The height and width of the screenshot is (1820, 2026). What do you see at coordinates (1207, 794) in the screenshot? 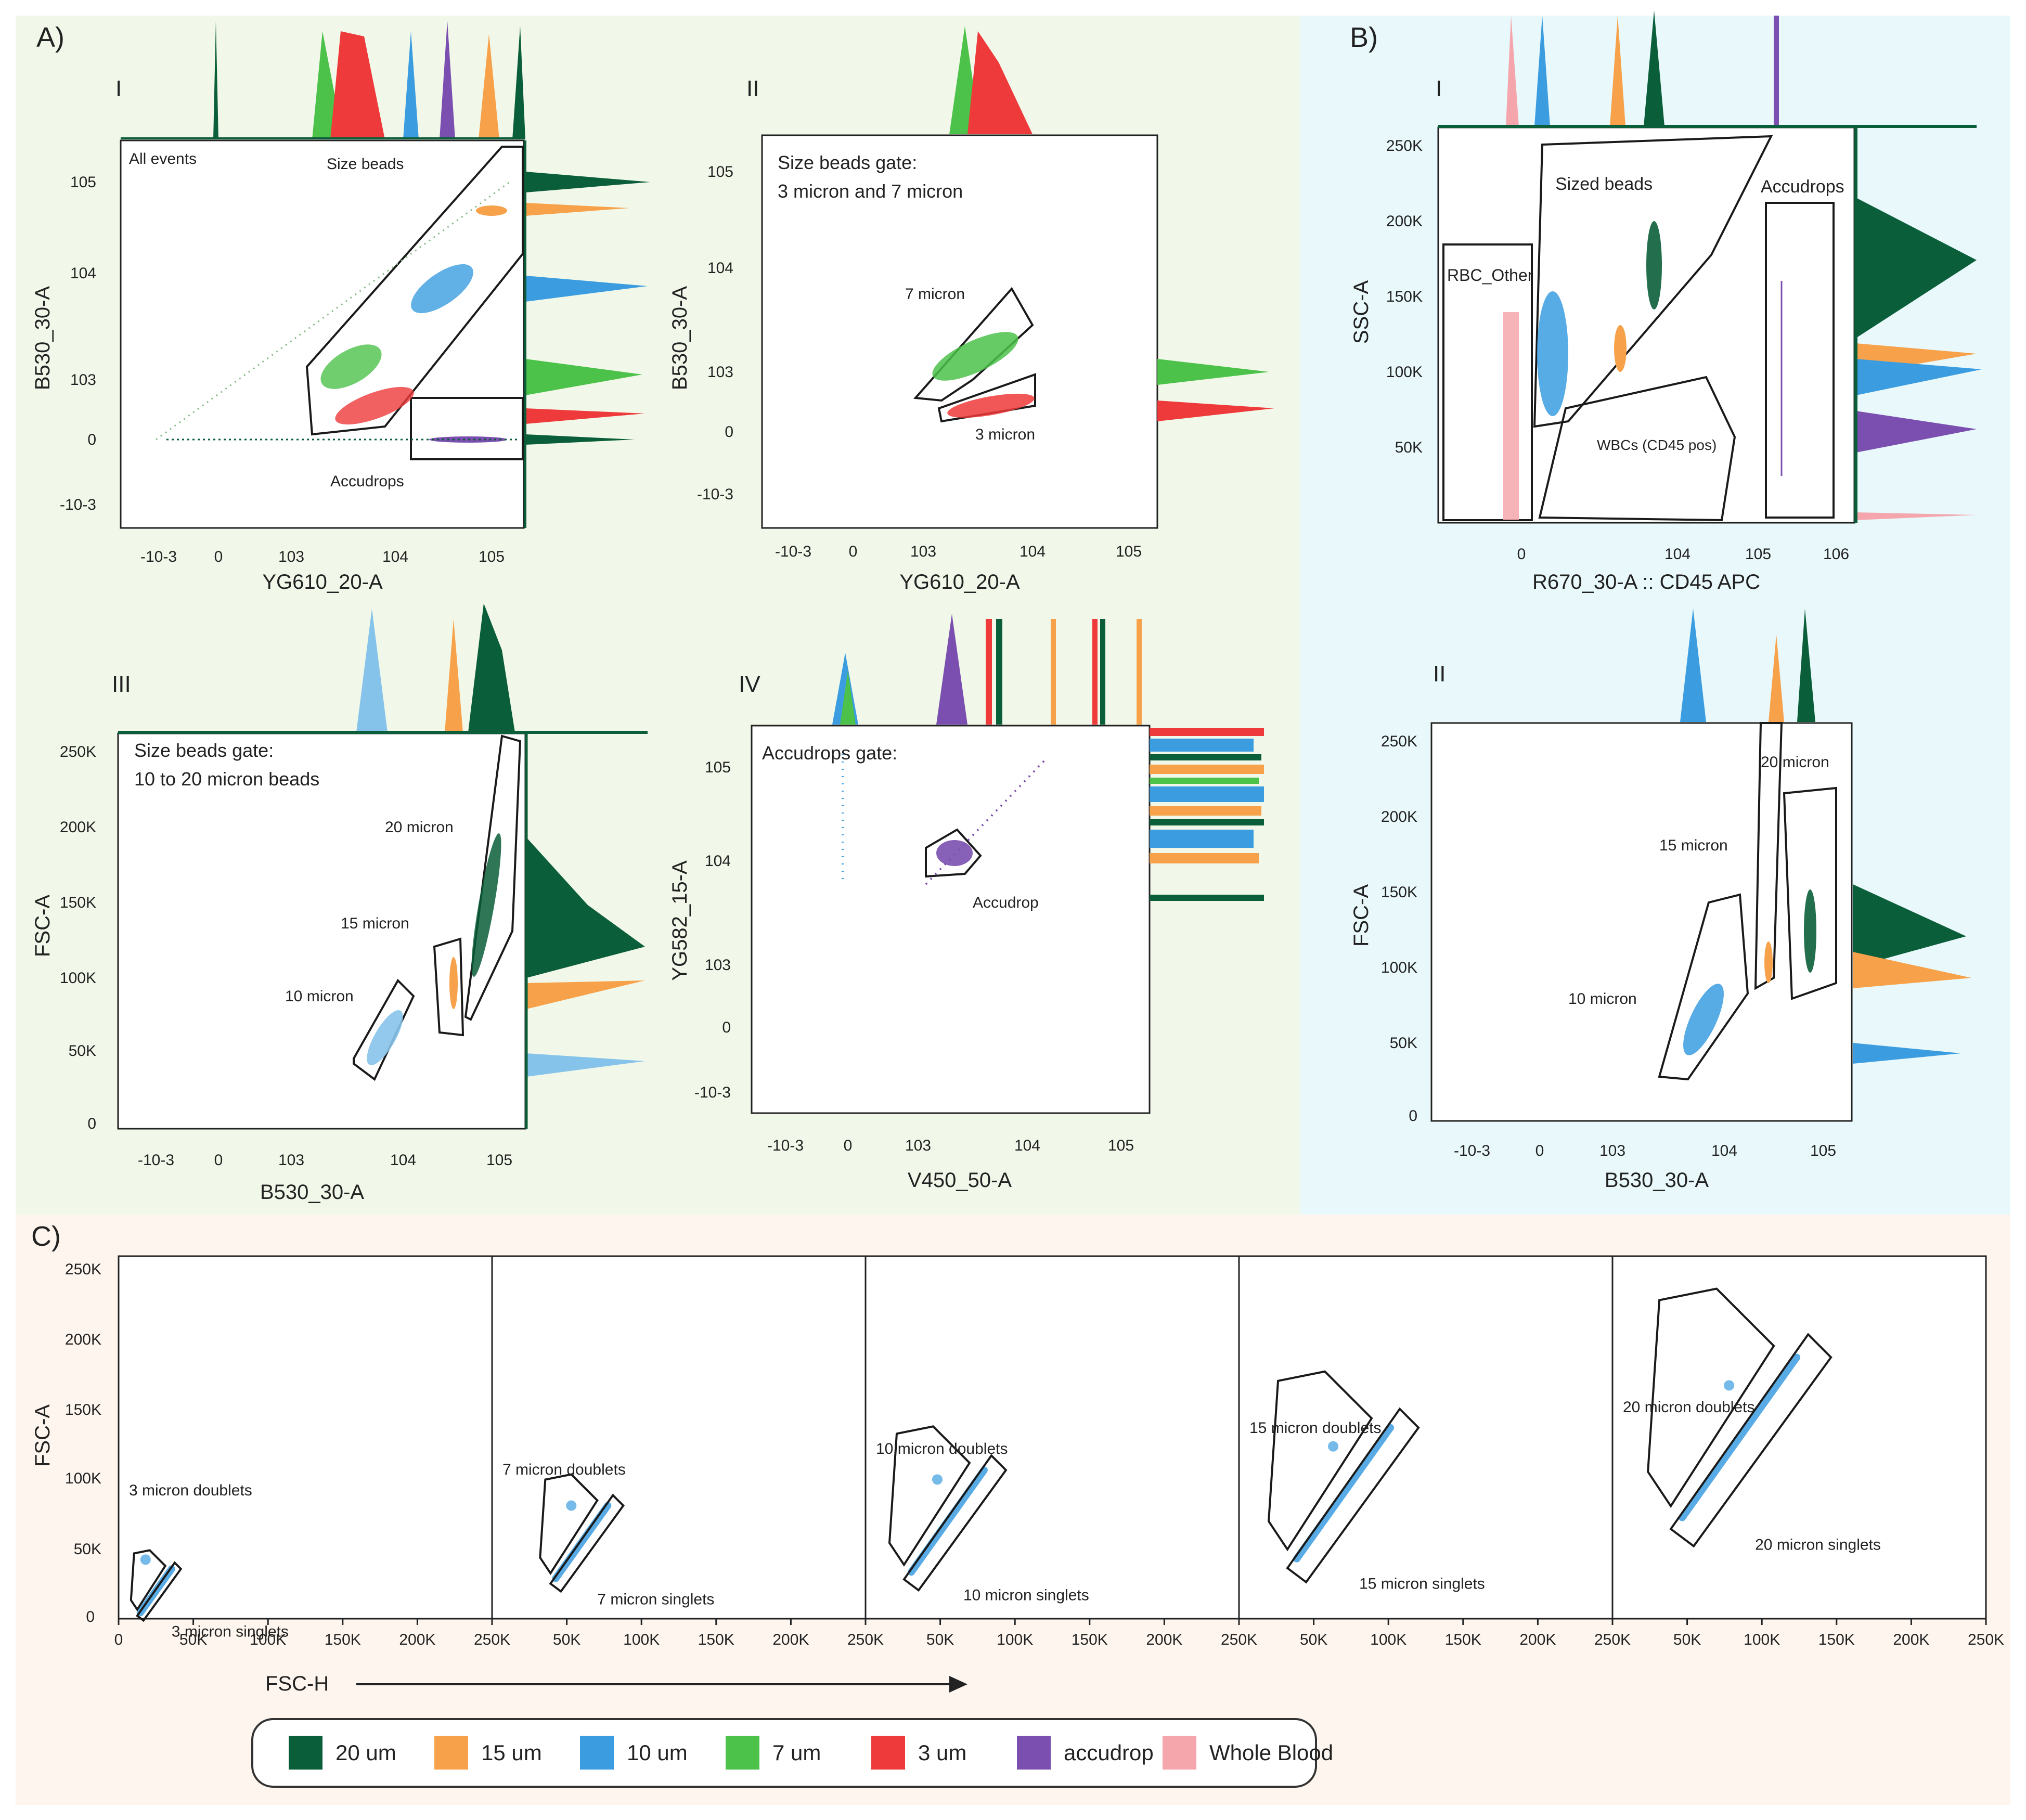
I see `rhist-band-10um-b` at bounding box center [1207, 794].